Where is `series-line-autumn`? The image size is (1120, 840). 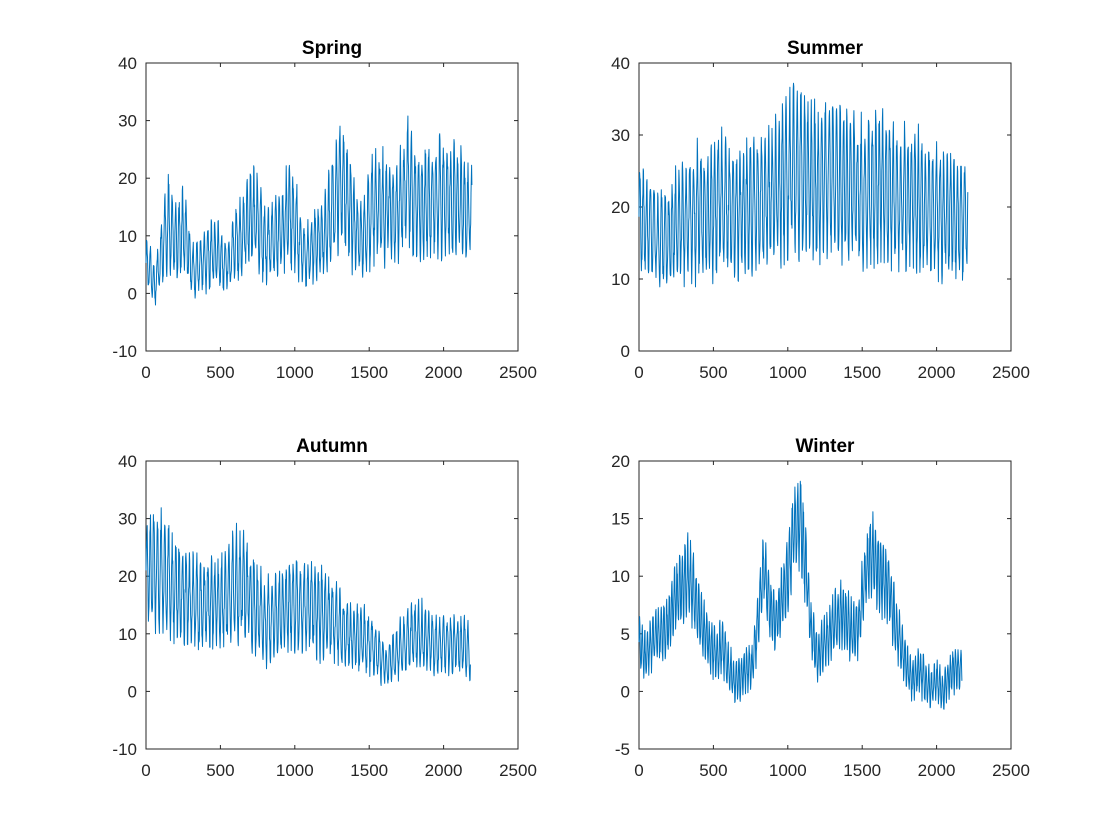
series-line-autumn is located at coordinates (308, 596).